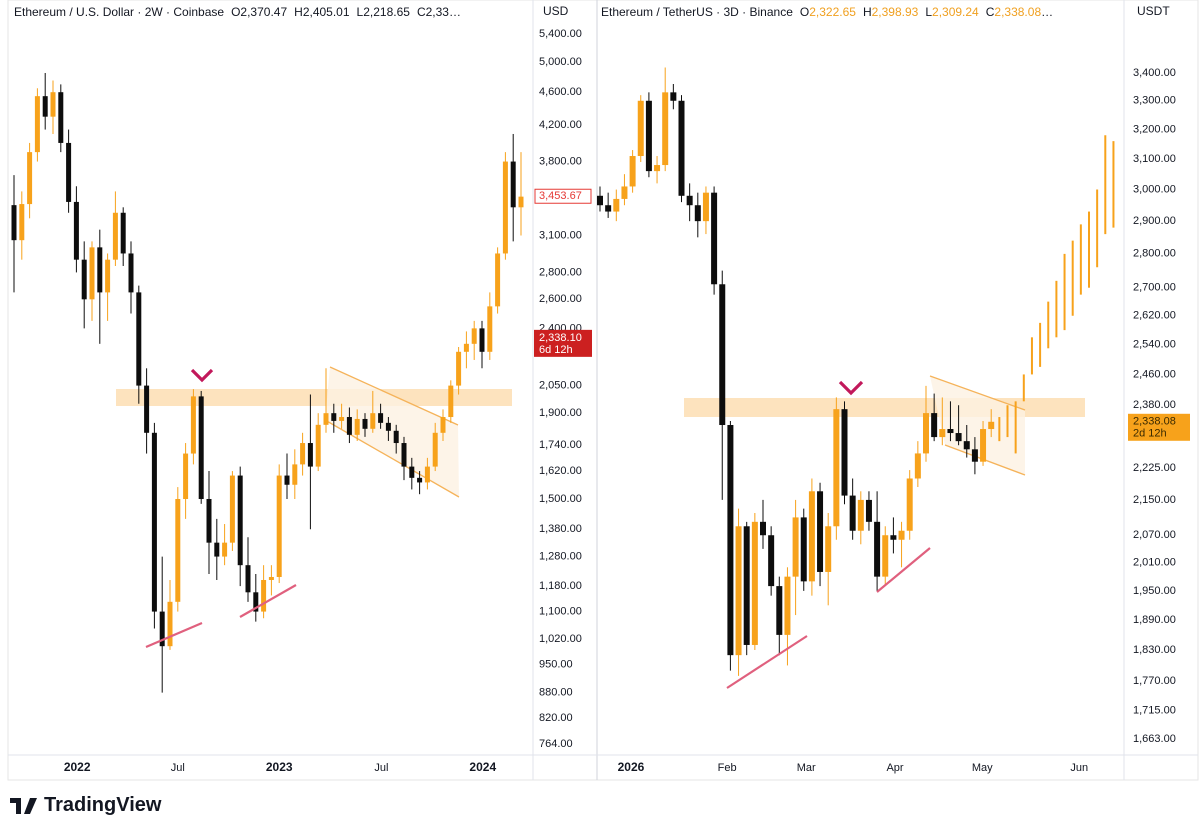 Image resolution: width=1199 pixels, height=834 pixels. I want to click on x-tick-label: 2026, so click(631, 767).